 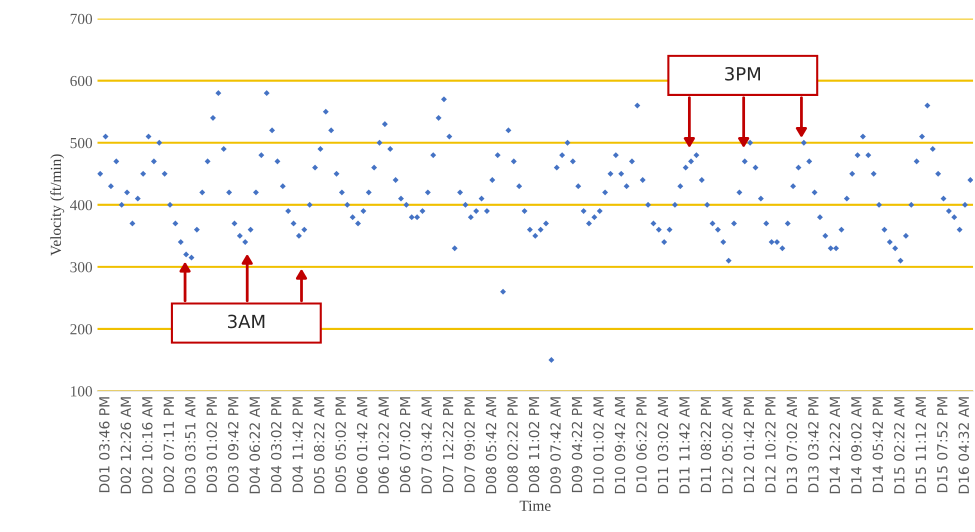 I want to click on x-tick-label: D12 01:42 PM, so click(x=749, y=444).